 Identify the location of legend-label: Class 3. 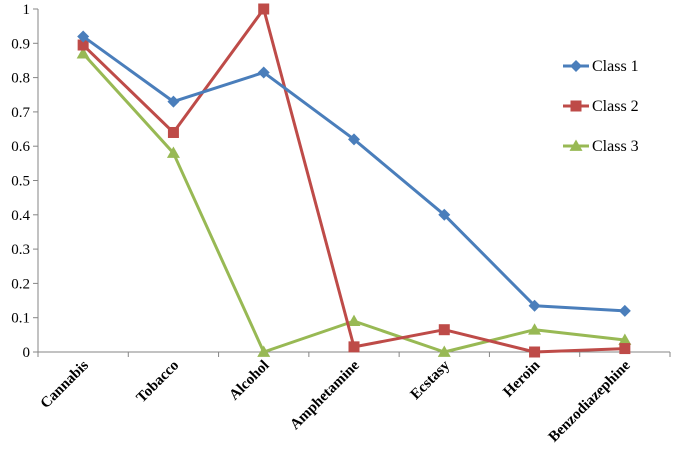
(615, 146).